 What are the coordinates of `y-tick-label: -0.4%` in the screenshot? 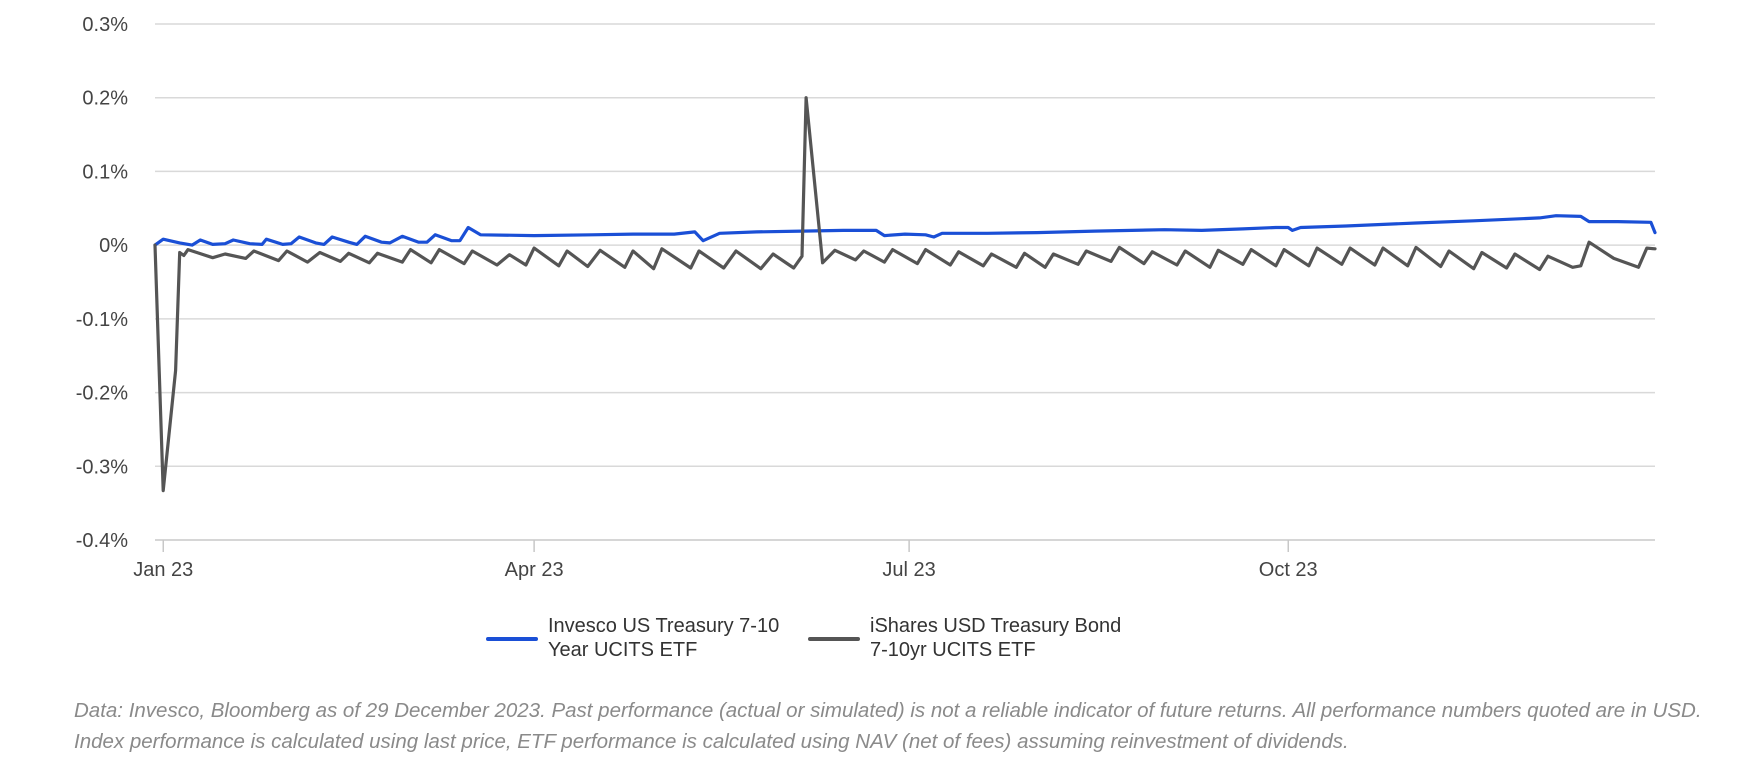 It's located at (102, 541).